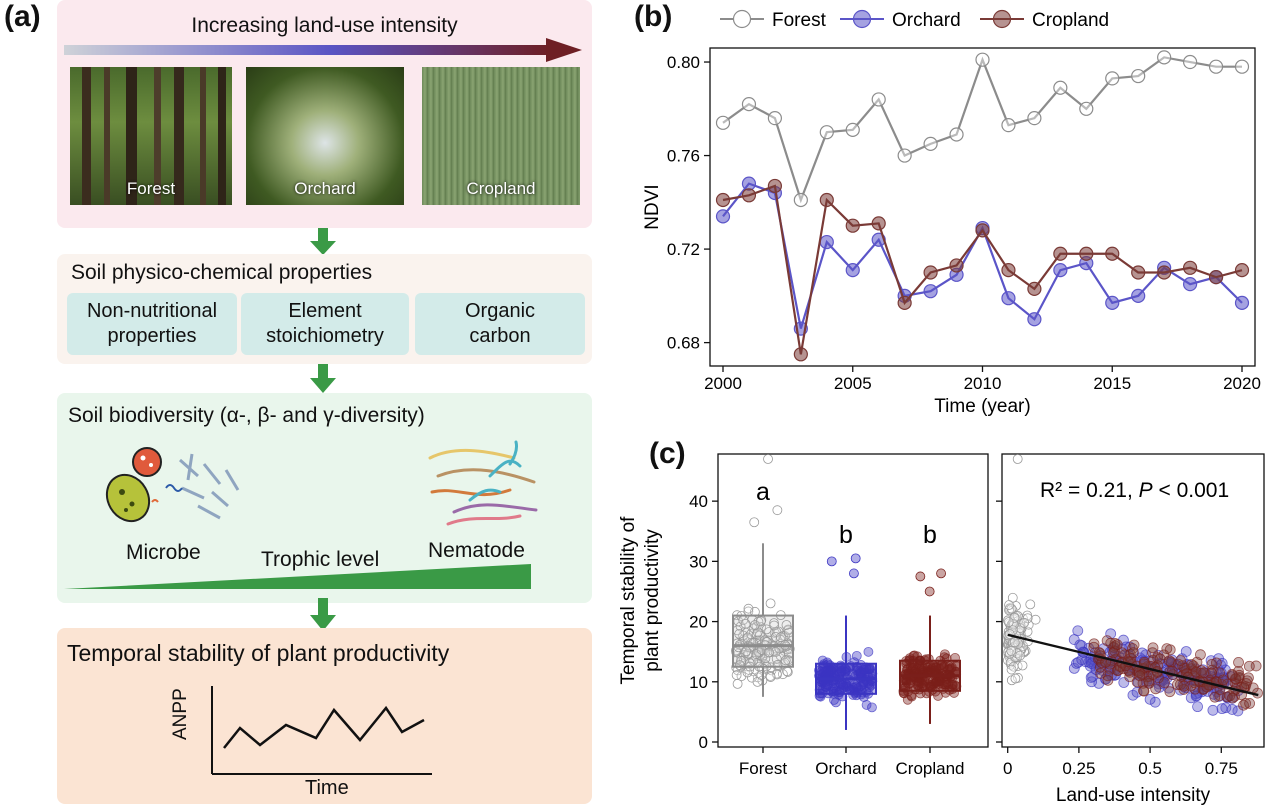  I want to click on orchard-photo: Orchard, so click(325, 136).